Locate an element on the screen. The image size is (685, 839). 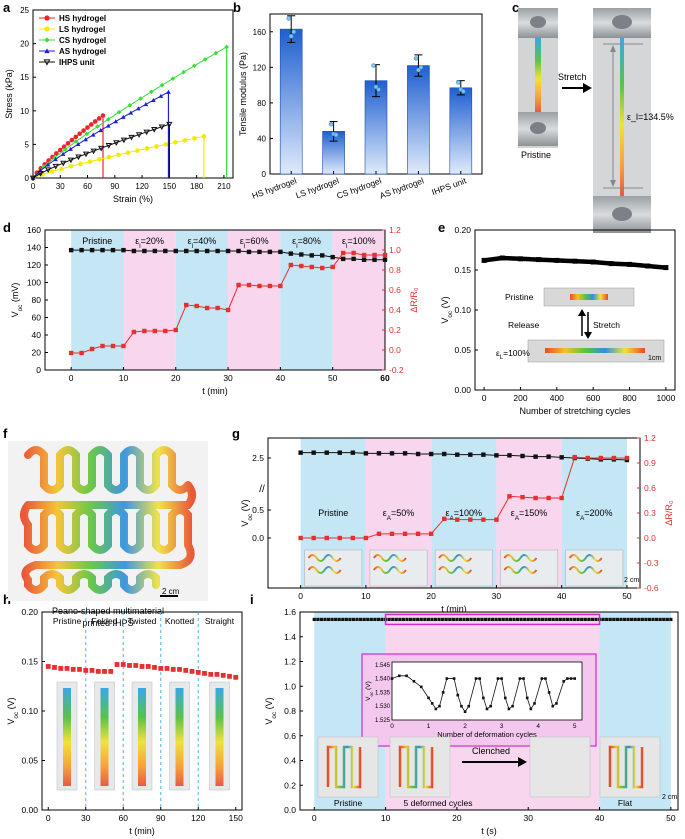
inset-plot is located at coordinates (487, 691).